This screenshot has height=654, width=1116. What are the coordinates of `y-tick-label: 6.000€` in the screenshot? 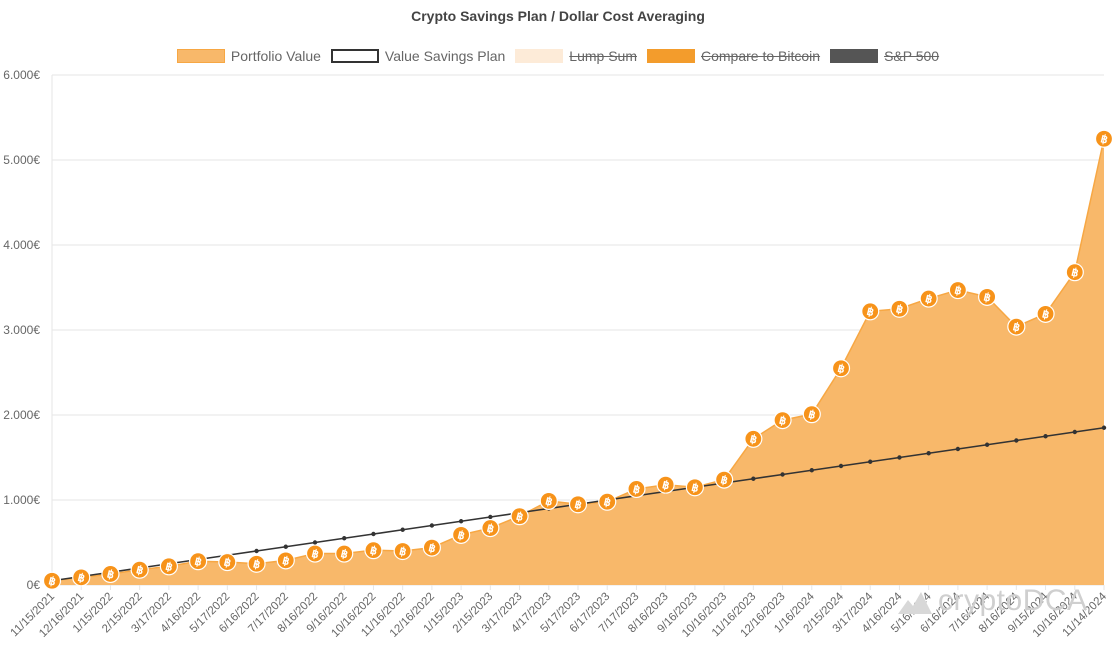 It's located at (21, 75).